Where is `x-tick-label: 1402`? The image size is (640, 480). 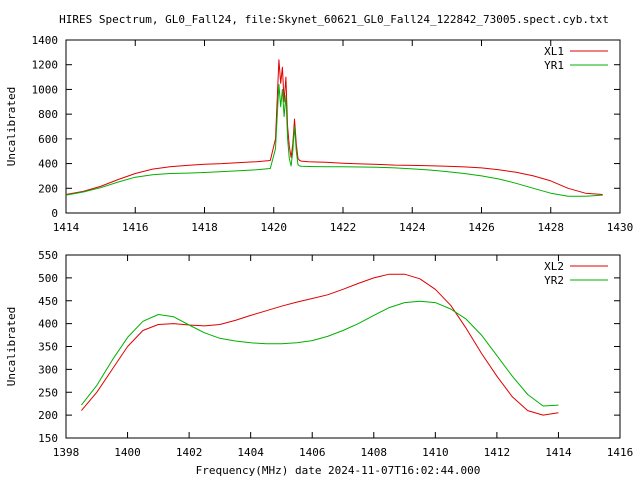 x-tick-label: 1402 is located at coordinates (189, 452).